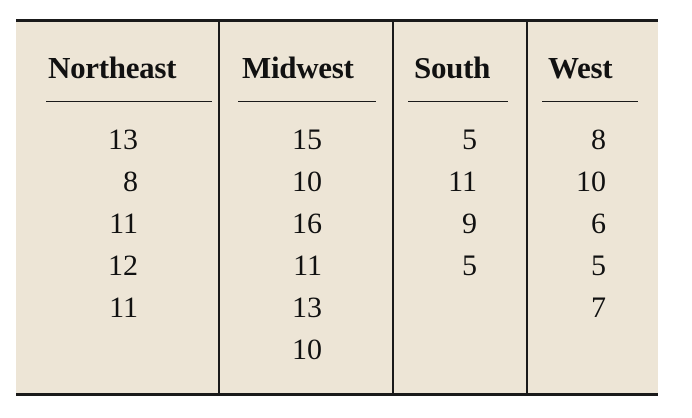  Describe the element at coordinates (307, 265) in the screenshot. I see `cell-midwest-4: 11` at that location.